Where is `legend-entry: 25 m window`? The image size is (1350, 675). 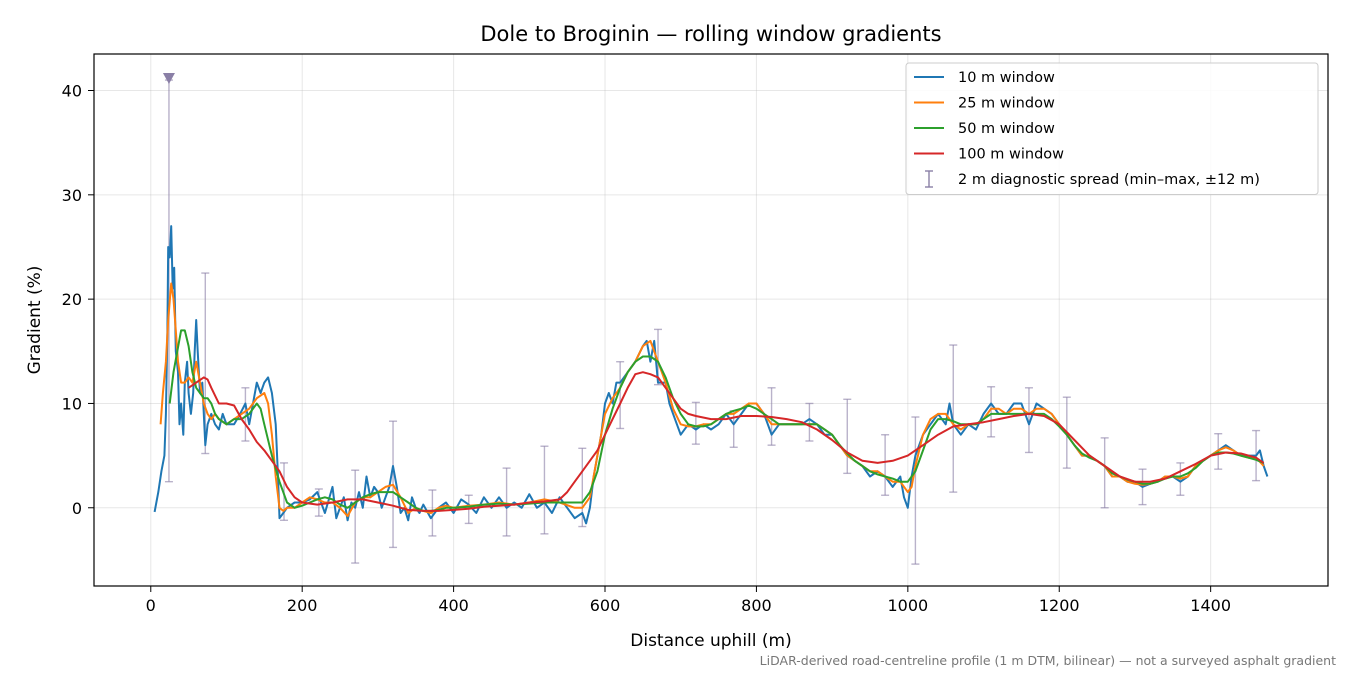 legend-entry: 25 m window is located at coordinates (984, 104).